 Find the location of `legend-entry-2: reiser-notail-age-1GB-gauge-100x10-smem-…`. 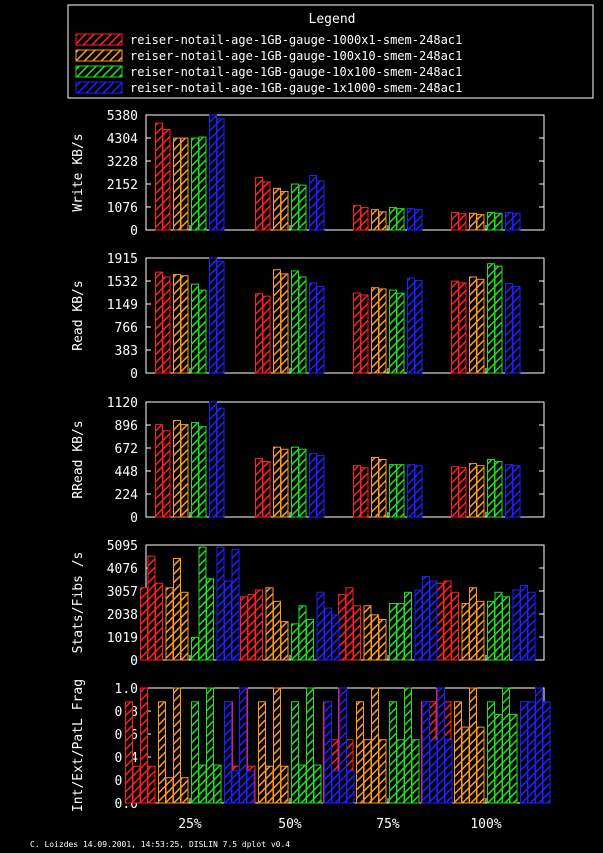

legend-entry-2: reiser-notail-age-1GB-gauge-100x10-smem-… is located at coordinates (296, 56).